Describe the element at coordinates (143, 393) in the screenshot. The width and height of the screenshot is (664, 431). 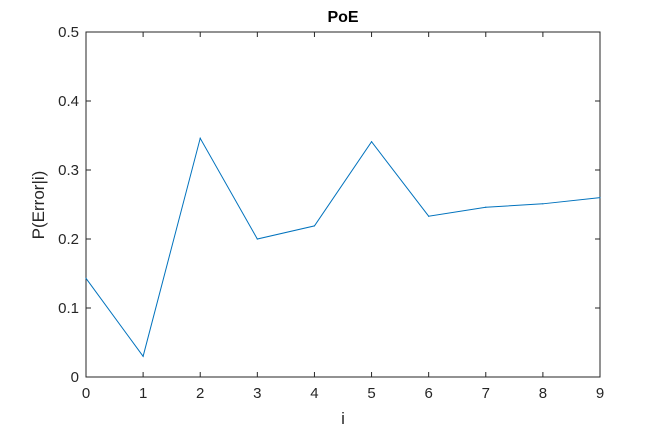
I see `x-tick-label: 1` at that location.